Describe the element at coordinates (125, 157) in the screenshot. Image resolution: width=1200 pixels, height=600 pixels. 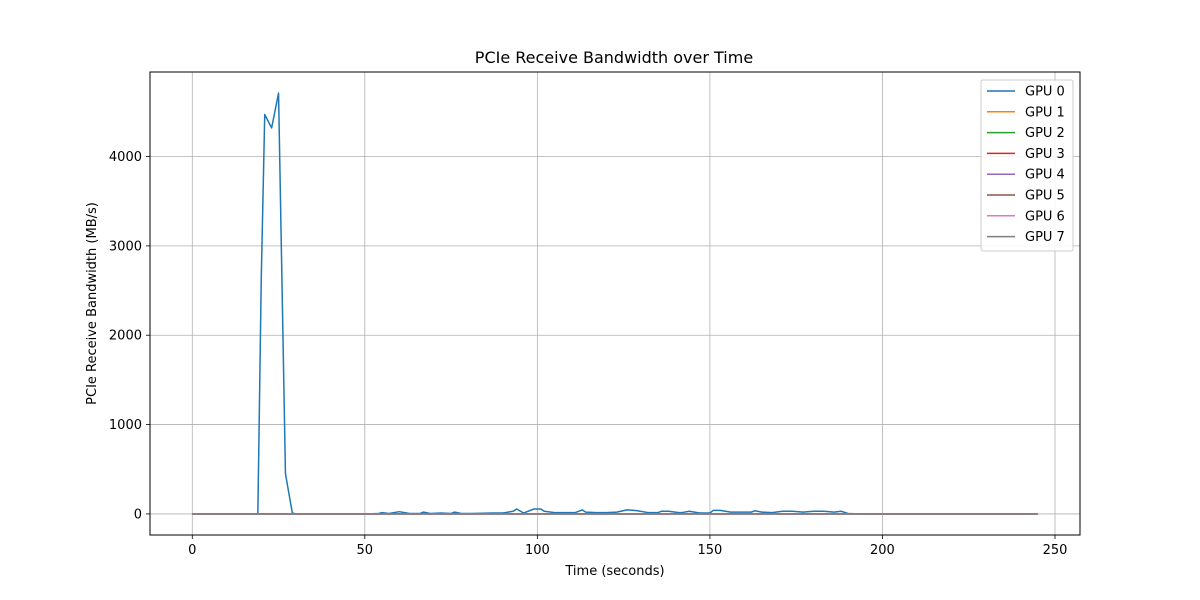
I see `y-tick-label: 4000` at that location.